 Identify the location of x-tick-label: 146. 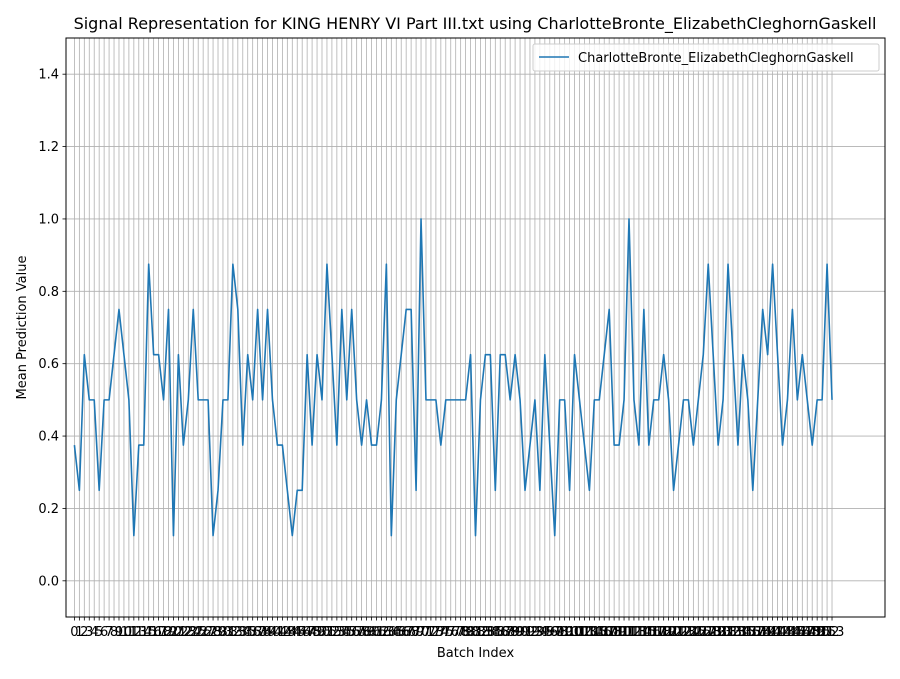
(797, 632).